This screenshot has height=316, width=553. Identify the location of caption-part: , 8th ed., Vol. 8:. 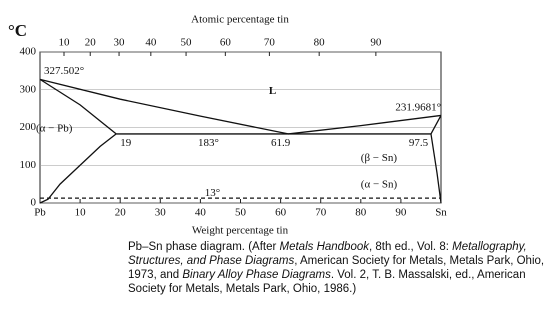
(411, 247).